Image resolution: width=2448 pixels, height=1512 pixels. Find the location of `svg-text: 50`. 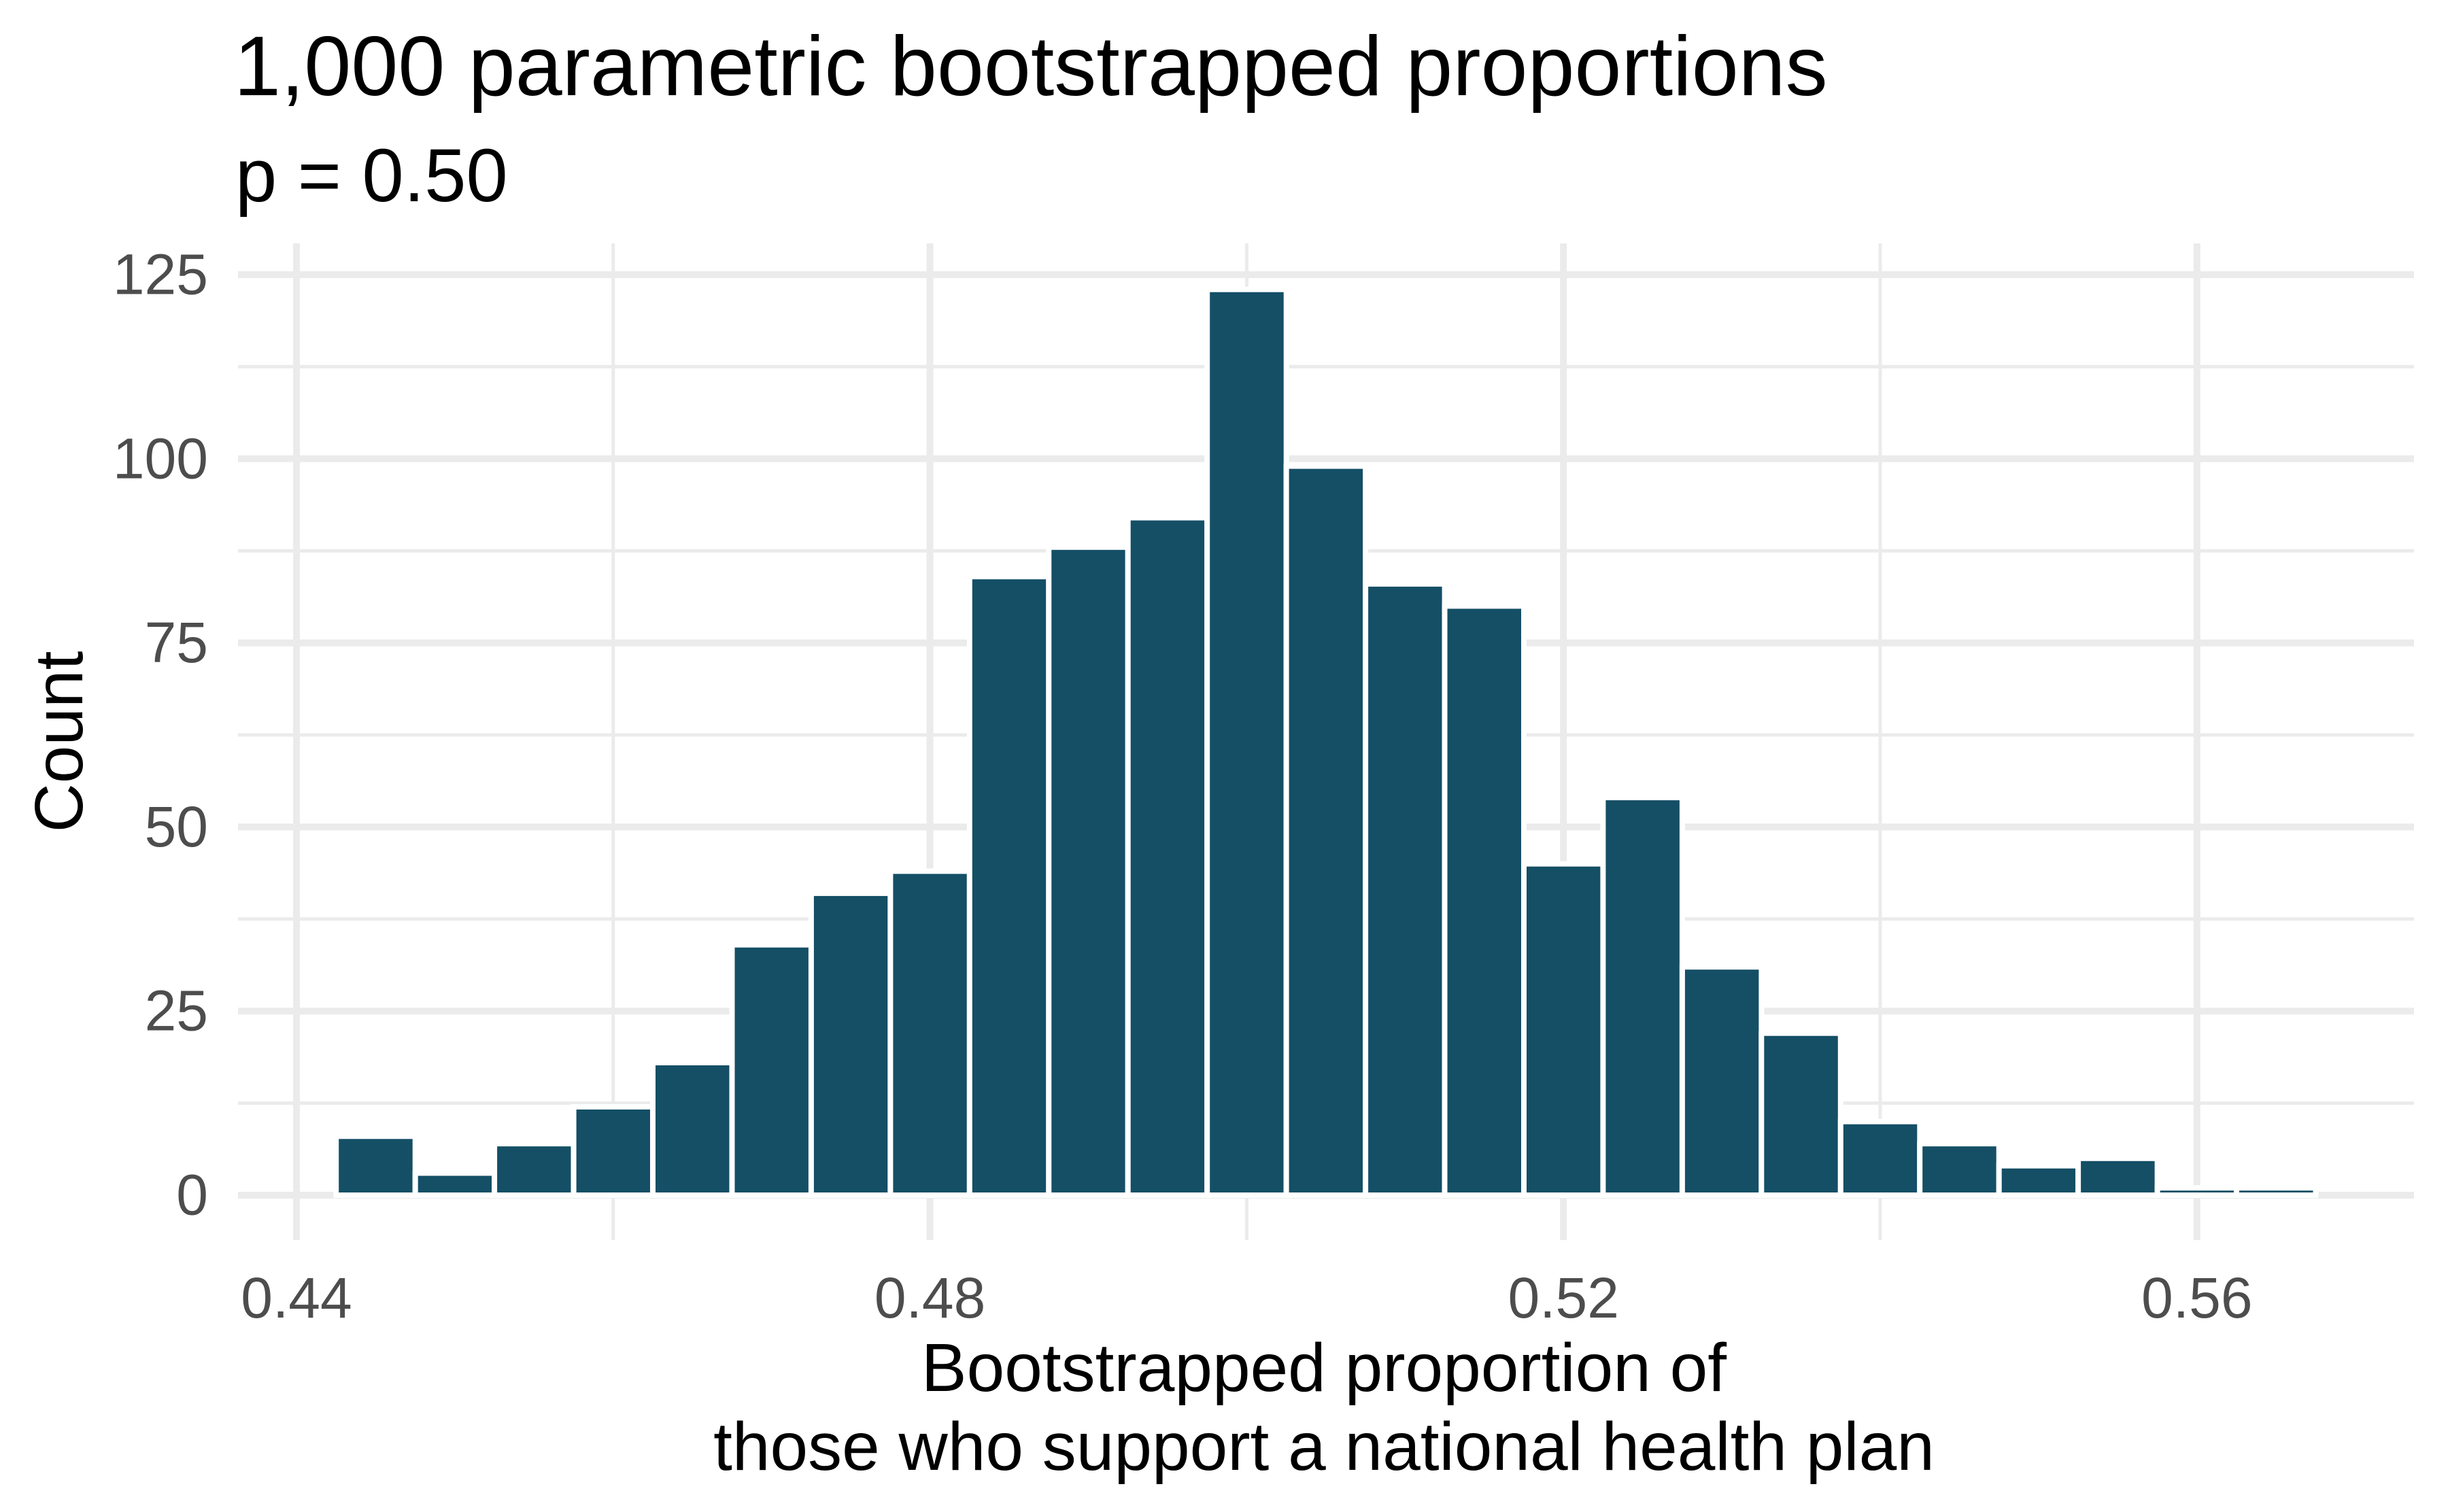

svg-text: 50 is located at coordinates (177, 827).